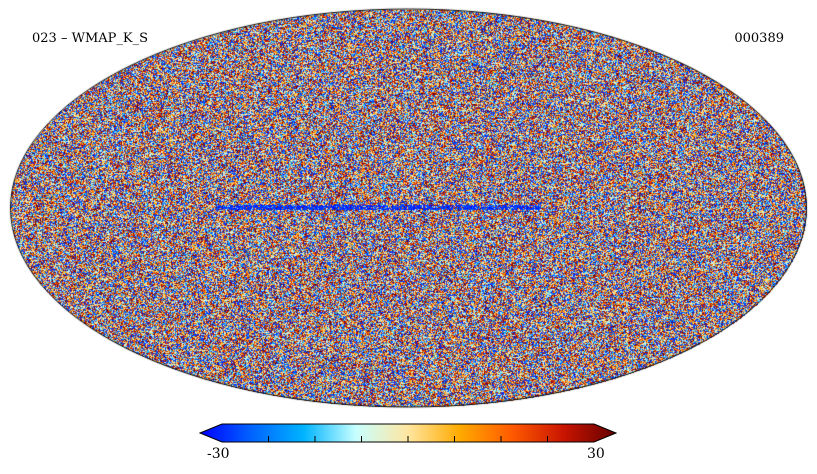  I want to click on colorbar-min-label: -30, so click(218, 454).